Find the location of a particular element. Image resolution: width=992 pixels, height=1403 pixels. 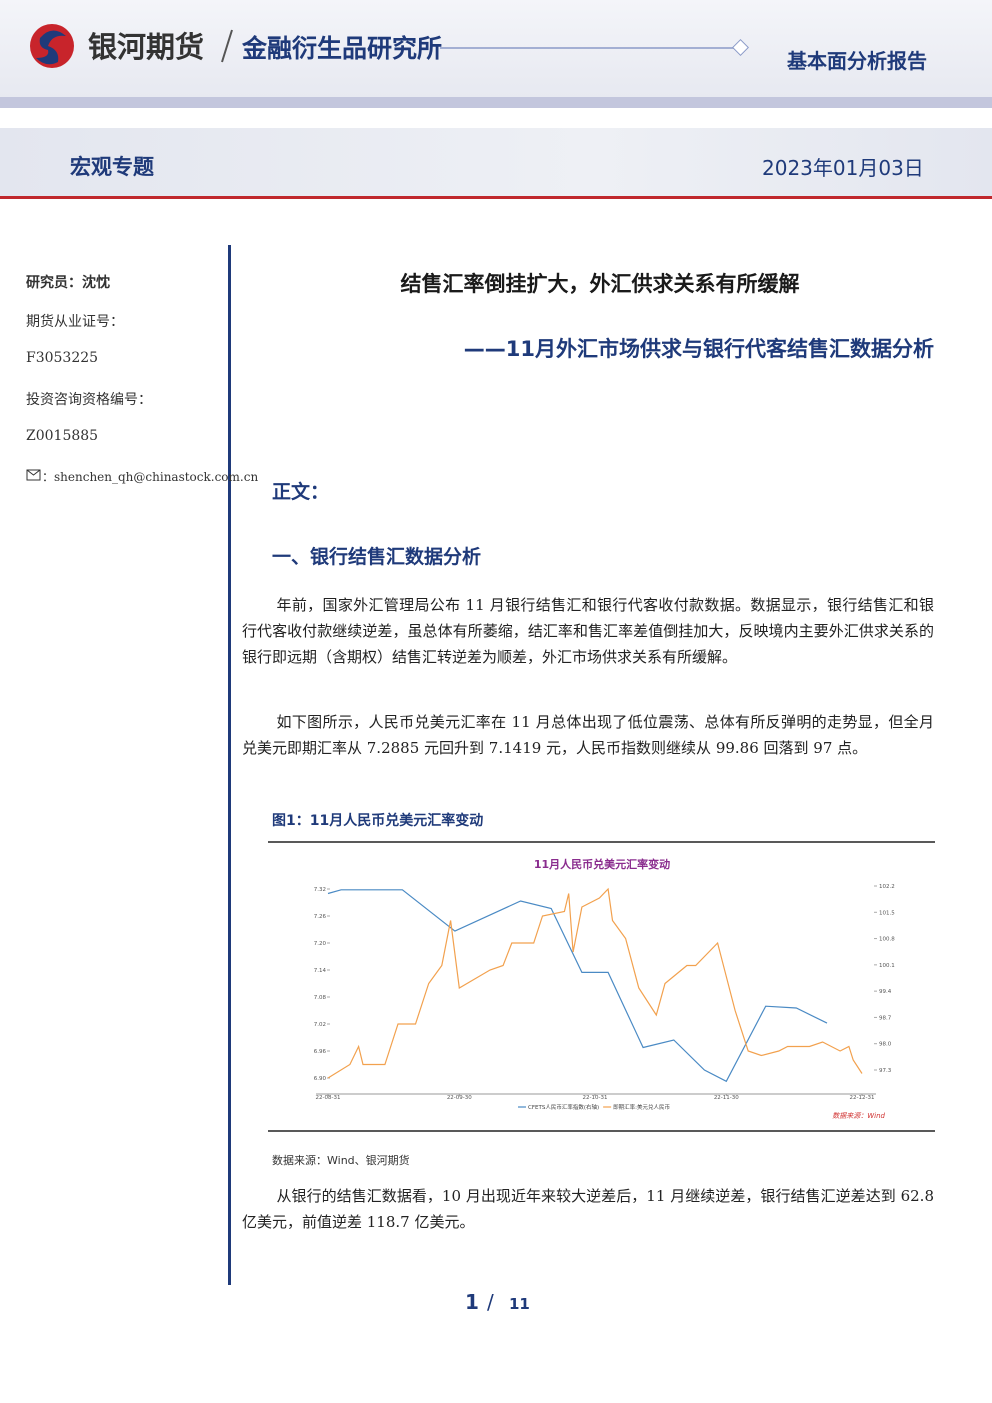

y2-tick-label: 100.8 is located at coordinates (887, 940).